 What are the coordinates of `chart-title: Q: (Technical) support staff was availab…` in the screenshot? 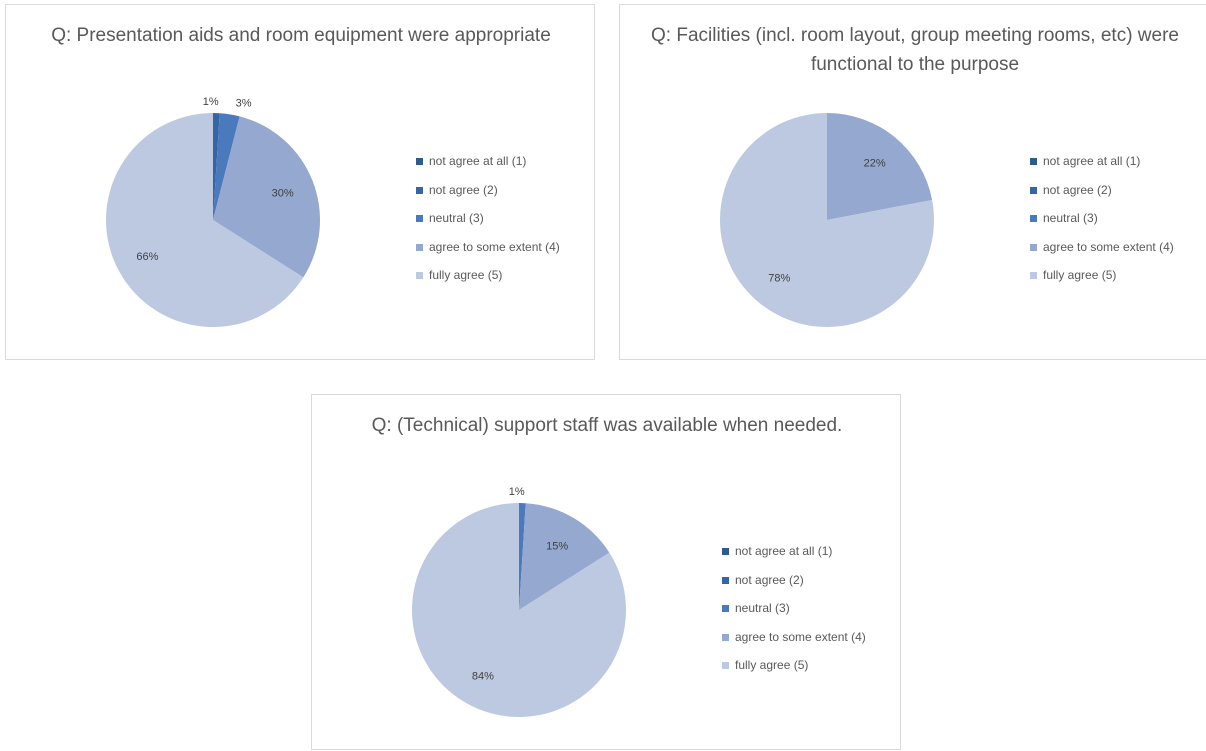 It's located at (607, 425).